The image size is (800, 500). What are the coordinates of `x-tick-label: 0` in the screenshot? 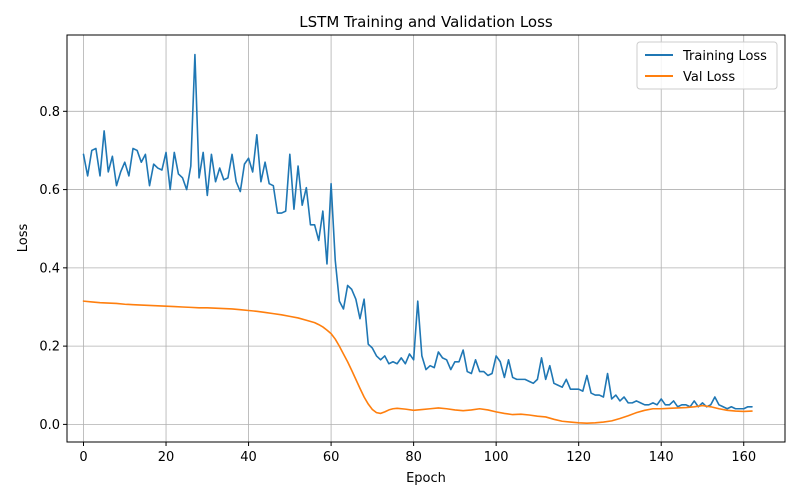 It's located at (83, 457).